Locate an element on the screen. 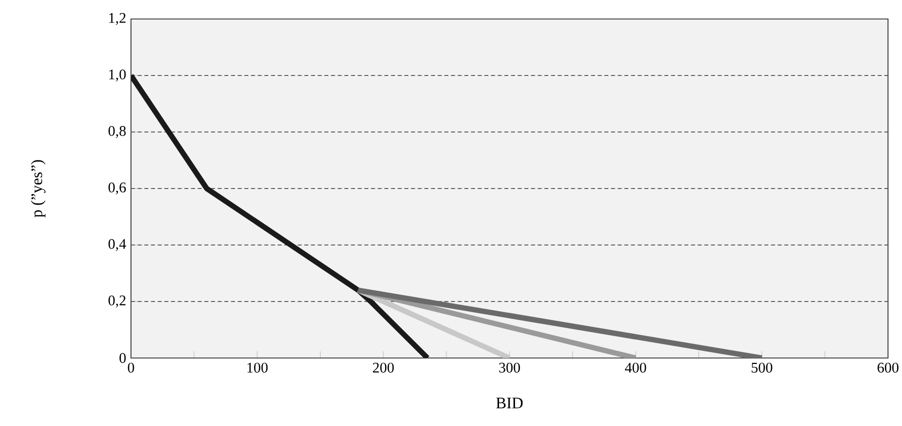 The height and width of the screenshot is (426, 902). x-tick-label: 100 is located at coordinates (257, 367).